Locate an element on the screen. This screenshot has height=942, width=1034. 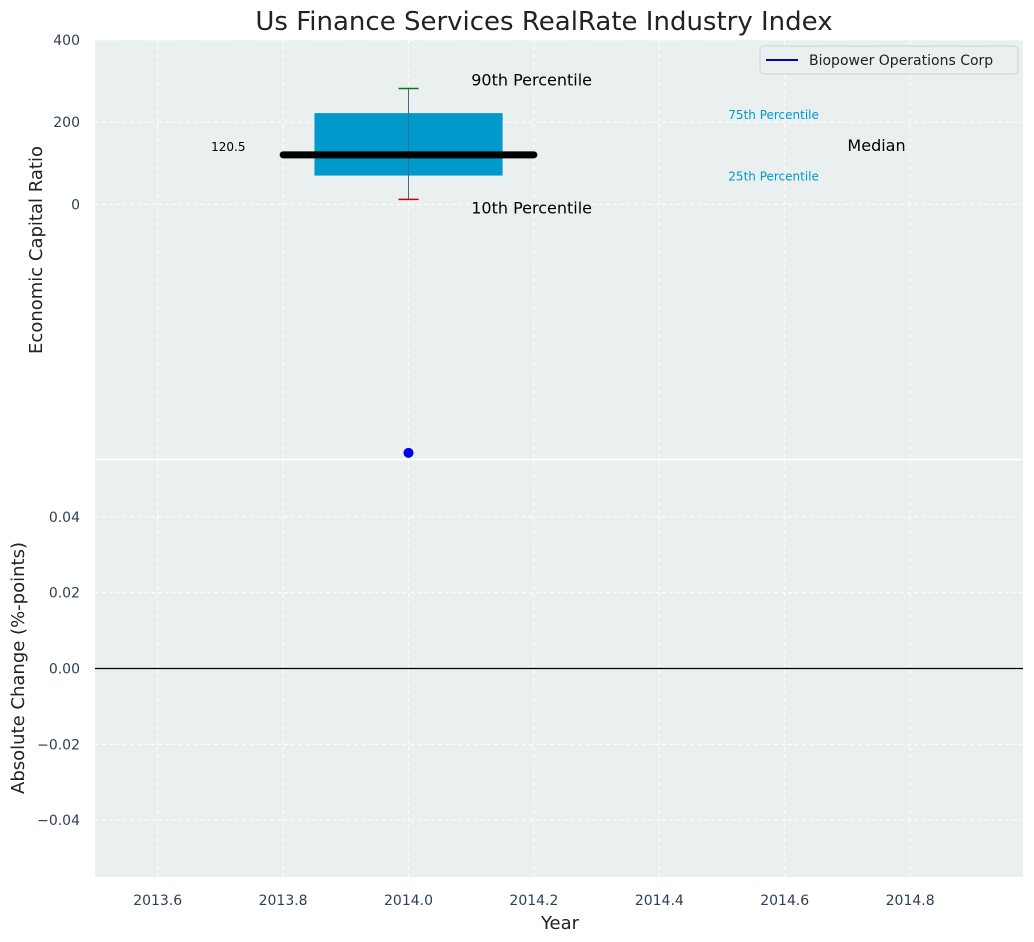
top-y-axis-label: Economic Capital Ratio is located at coordinates (36, 250).